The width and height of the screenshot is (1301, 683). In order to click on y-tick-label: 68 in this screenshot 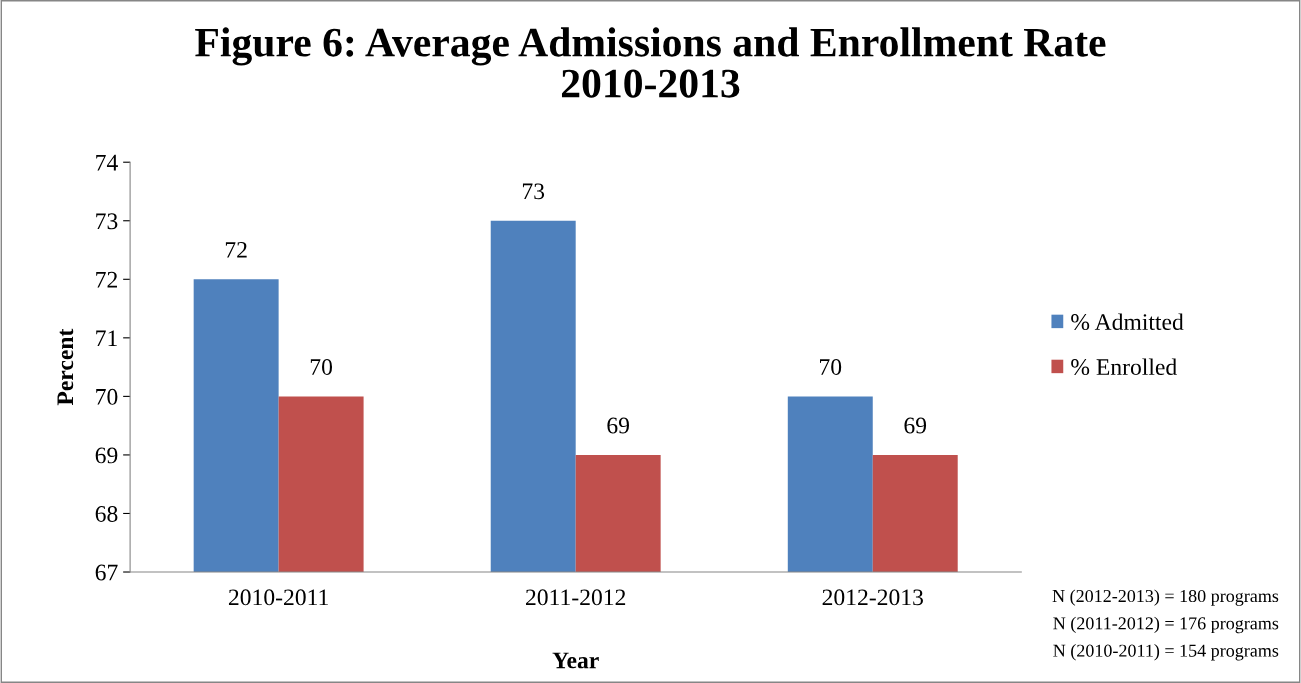, I will do `click(106, 513)`.